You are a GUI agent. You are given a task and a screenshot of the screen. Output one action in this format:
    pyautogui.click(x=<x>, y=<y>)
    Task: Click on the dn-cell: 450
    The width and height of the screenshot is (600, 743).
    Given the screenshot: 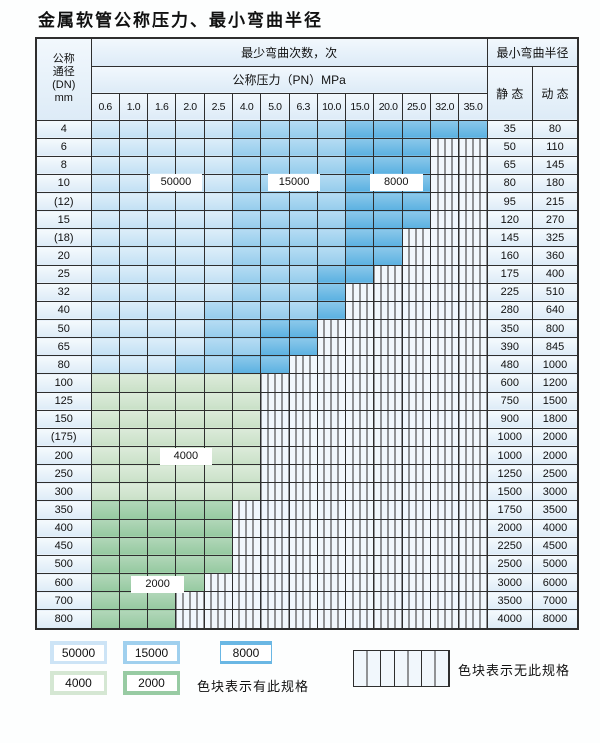 What is the action you would take?
    pyautogui.click(x=63, y=546)
    